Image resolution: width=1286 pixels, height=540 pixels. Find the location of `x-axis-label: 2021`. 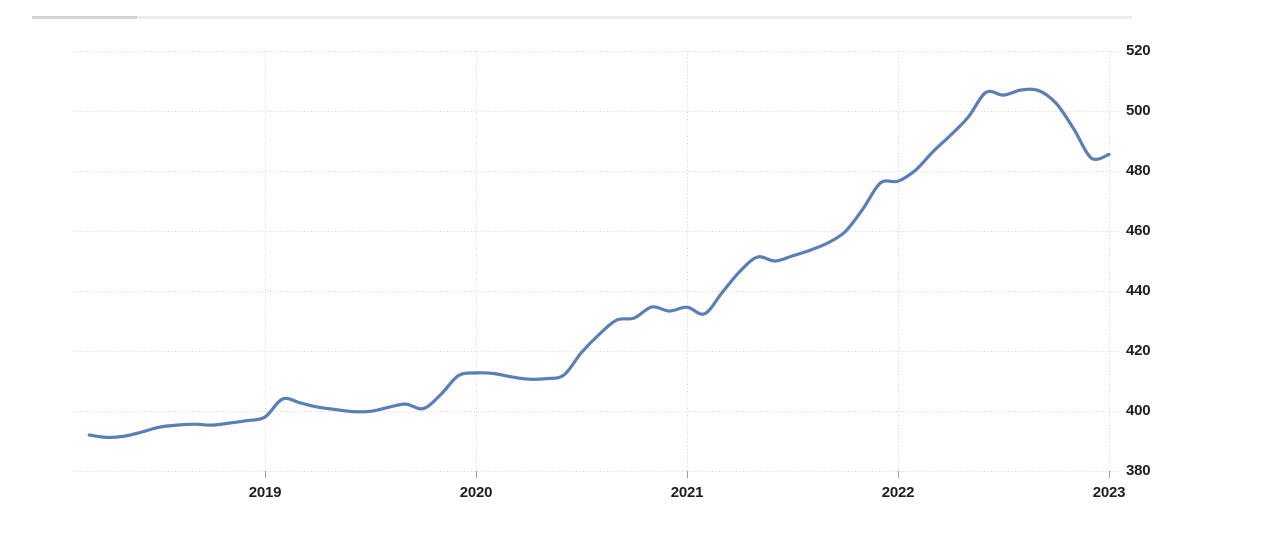

x-axis-label: 2021 is located at coordinates (687, 492).